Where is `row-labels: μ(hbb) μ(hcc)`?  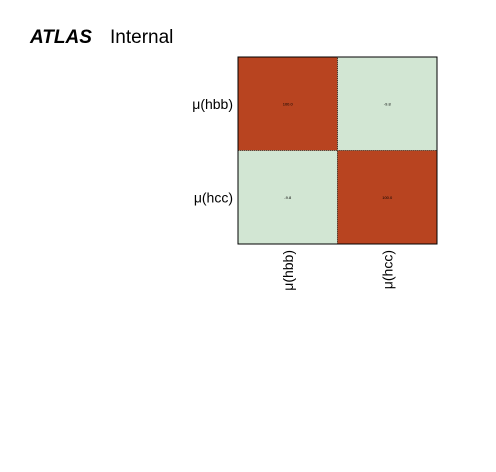 row-labels: μ(hbb) μ(hcc) is located at coordinates (212, 151).